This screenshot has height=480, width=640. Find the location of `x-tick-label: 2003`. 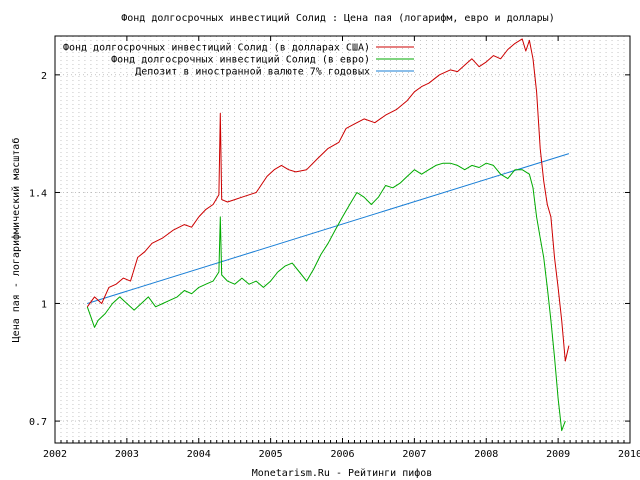

x-tick-label: 2003 is located at coordinates (127, 454).